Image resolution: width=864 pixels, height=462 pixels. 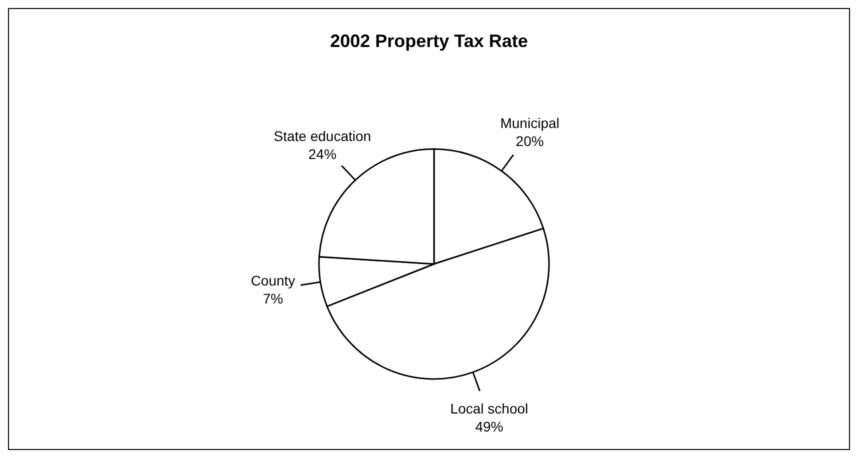 What do you see at coordinates (530, 123) in the screenshot?
I see `slice-label: Municipal` at bounding box center [530, 123].